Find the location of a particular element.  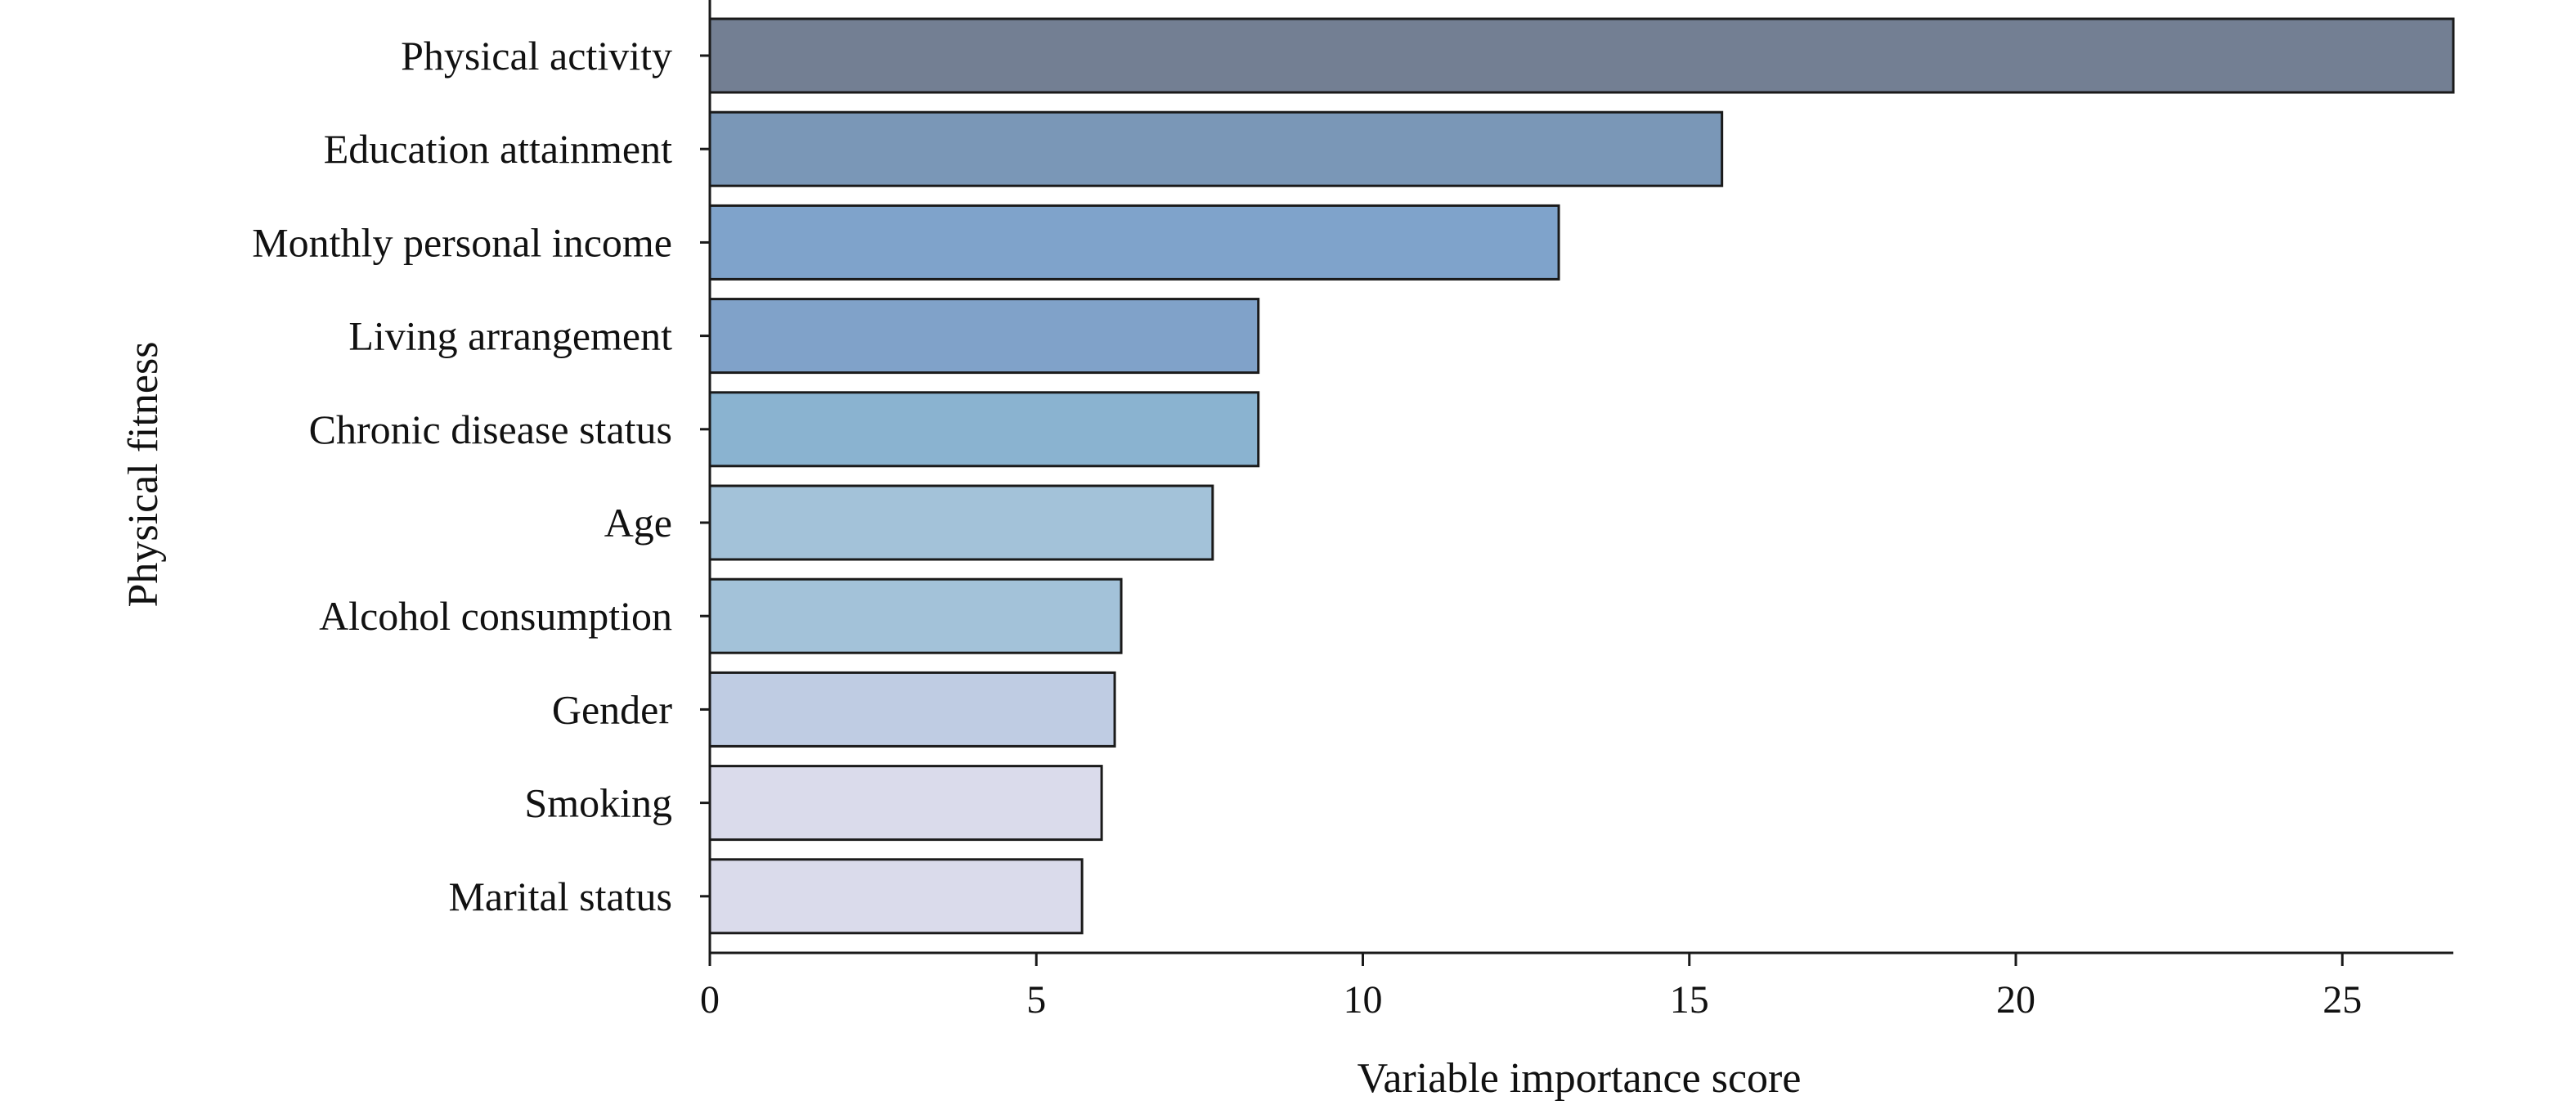

category-label: Smoking is located at coordinates (598, 803).